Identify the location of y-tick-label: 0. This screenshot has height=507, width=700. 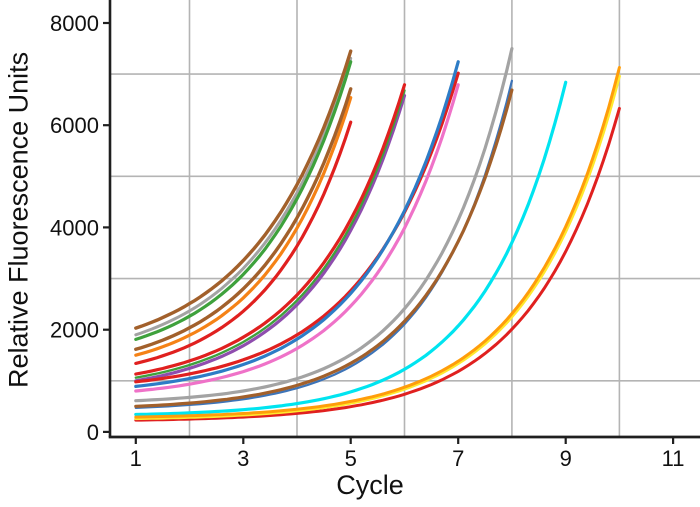
(93, 432).